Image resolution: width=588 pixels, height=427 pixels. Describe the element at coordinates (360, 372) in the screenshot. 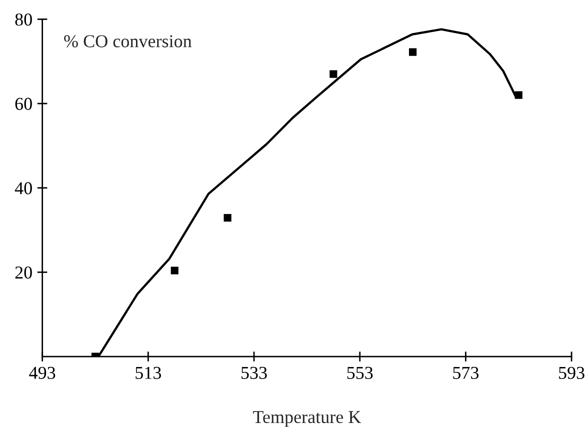

I see `x-tick-label: 553` at that location.